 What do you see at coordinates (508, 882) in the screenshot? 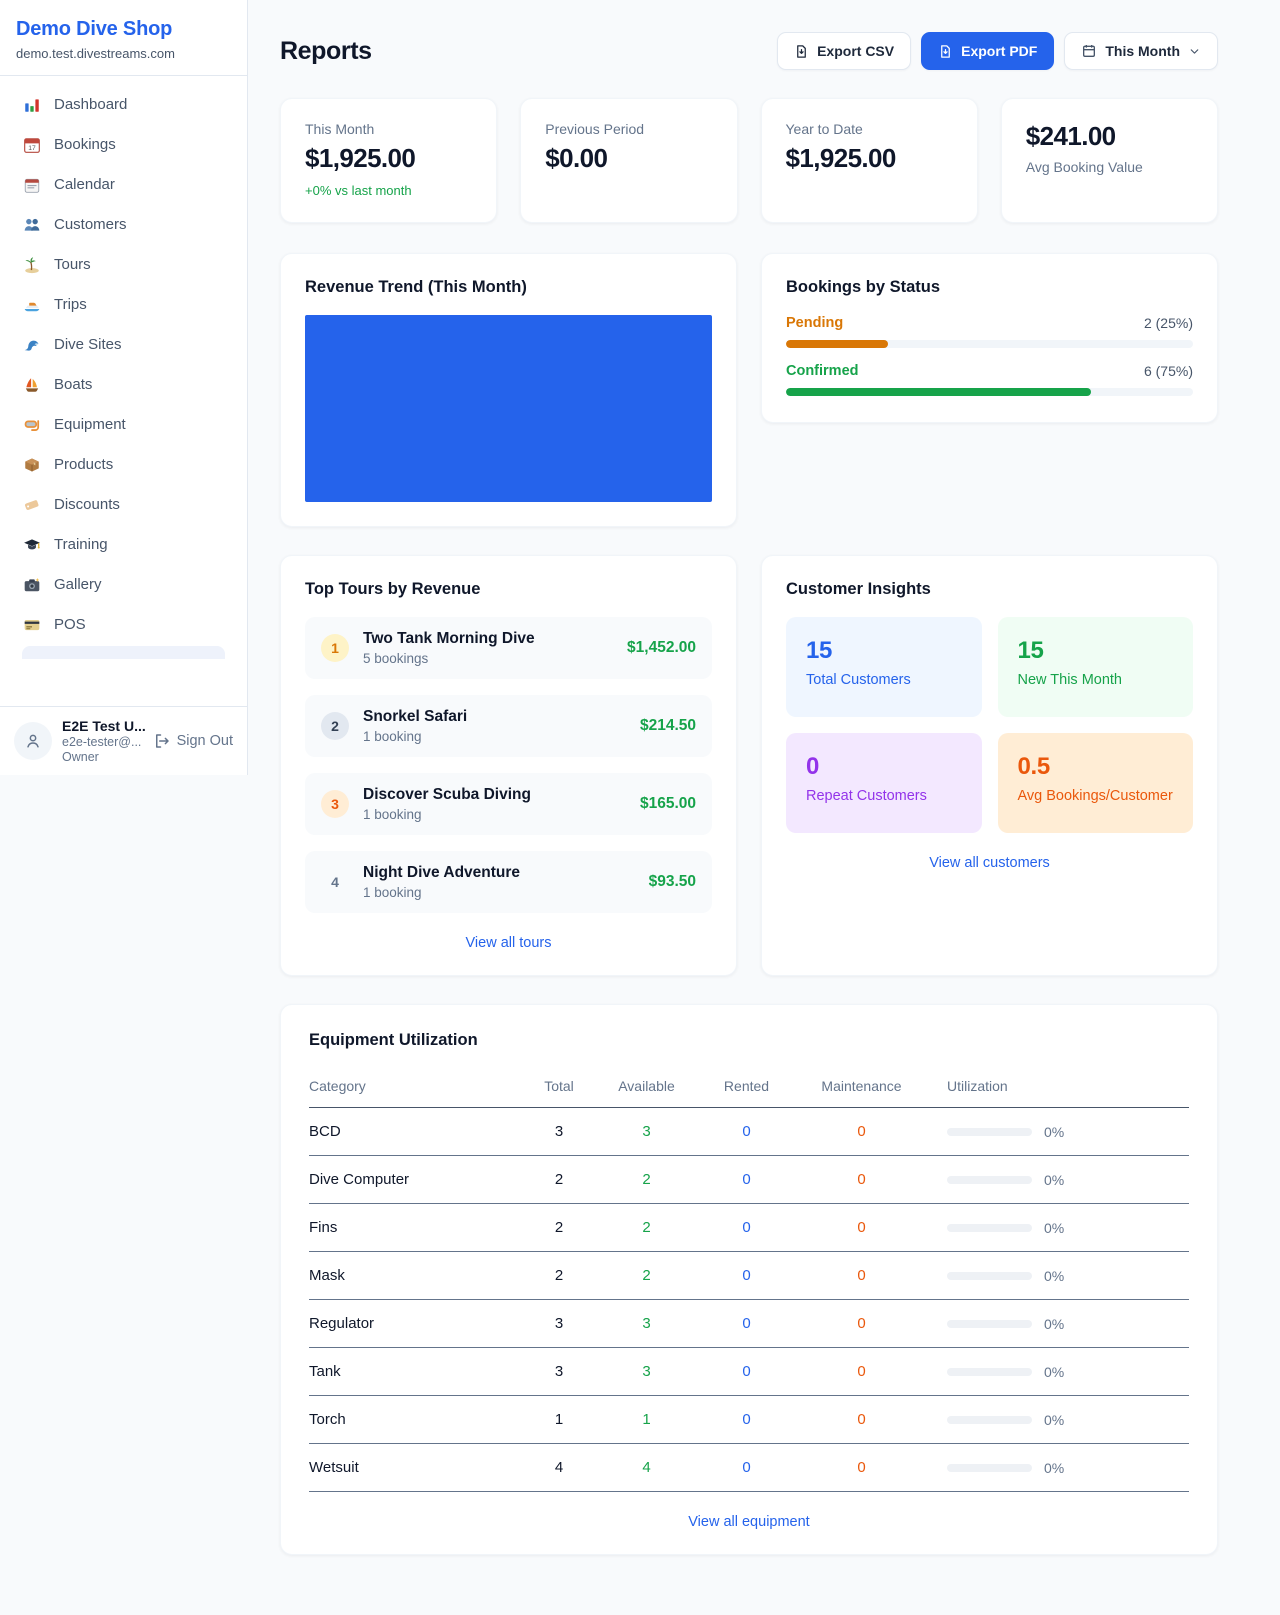
I see `tour-row: 4 Night Dive Adventure 1 booking $93.50` at bounding box center [508, 882].